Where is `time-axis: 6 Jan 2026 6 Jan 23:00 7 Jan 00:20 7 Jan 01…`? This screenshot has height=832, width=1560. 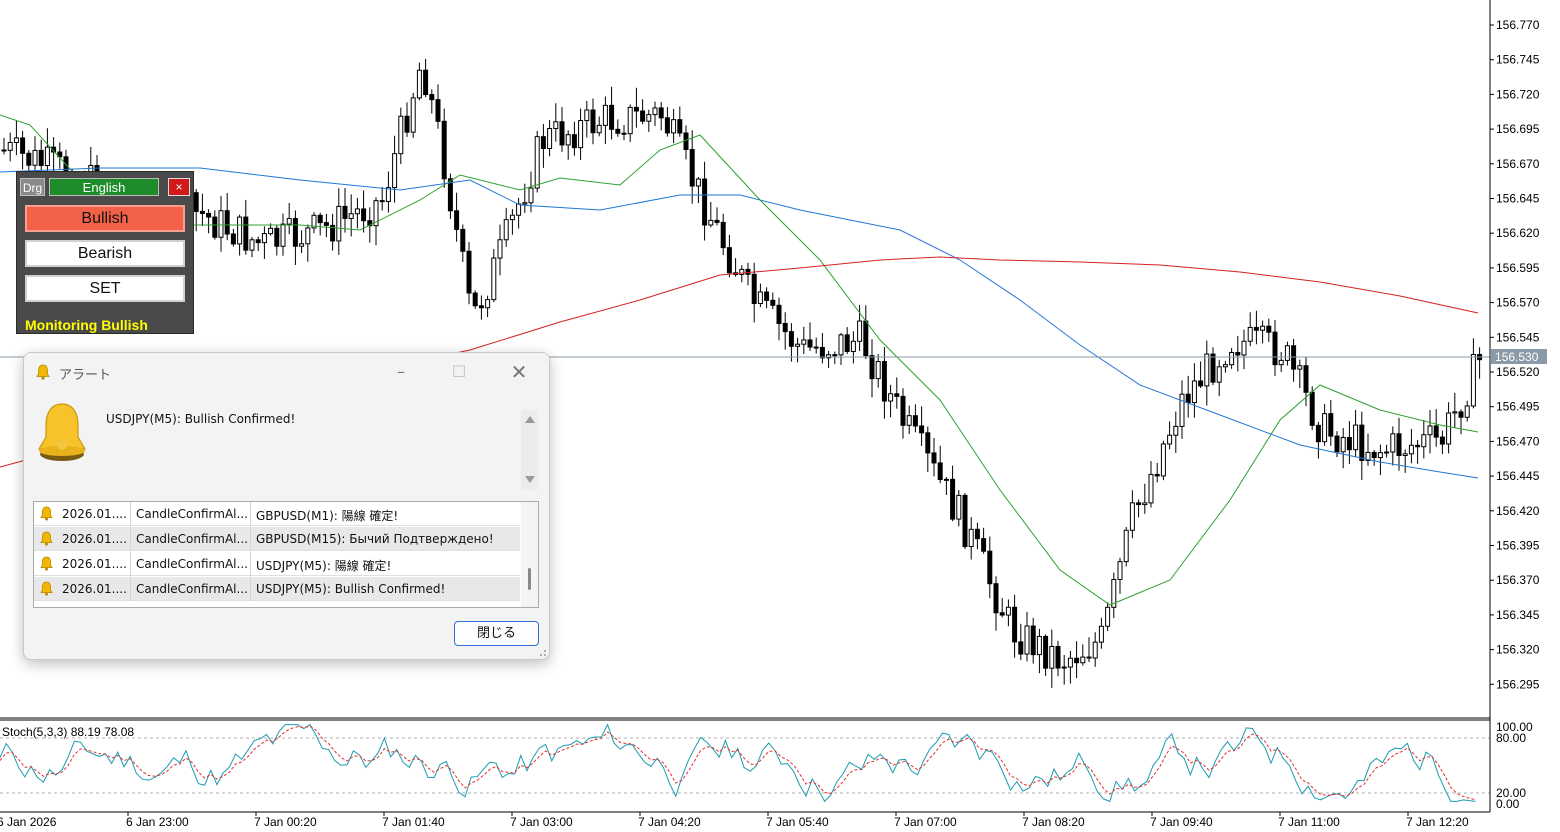
time-axis: 6 Jan 2026 6 Jan 23:00 7 Jan 00:20 7 Jan 01… is located at coordinates (734, 820).